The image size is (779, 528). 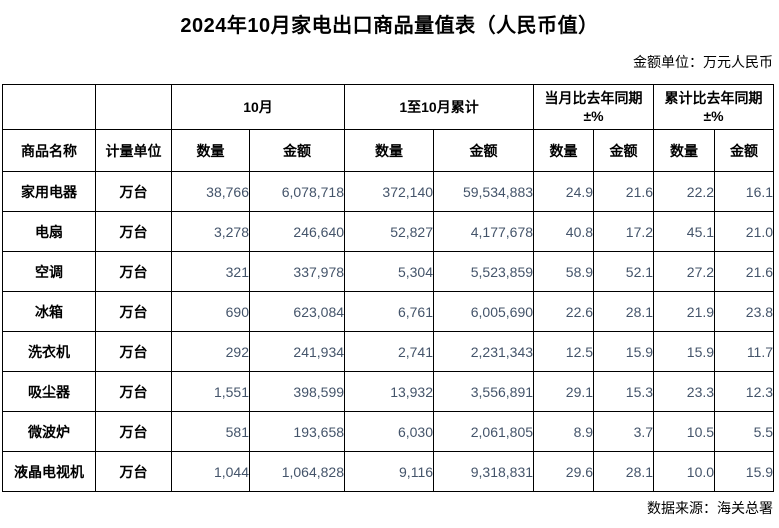 I want to click on cell-cum-amount: 2,231,343, so click(x=484, y=351).